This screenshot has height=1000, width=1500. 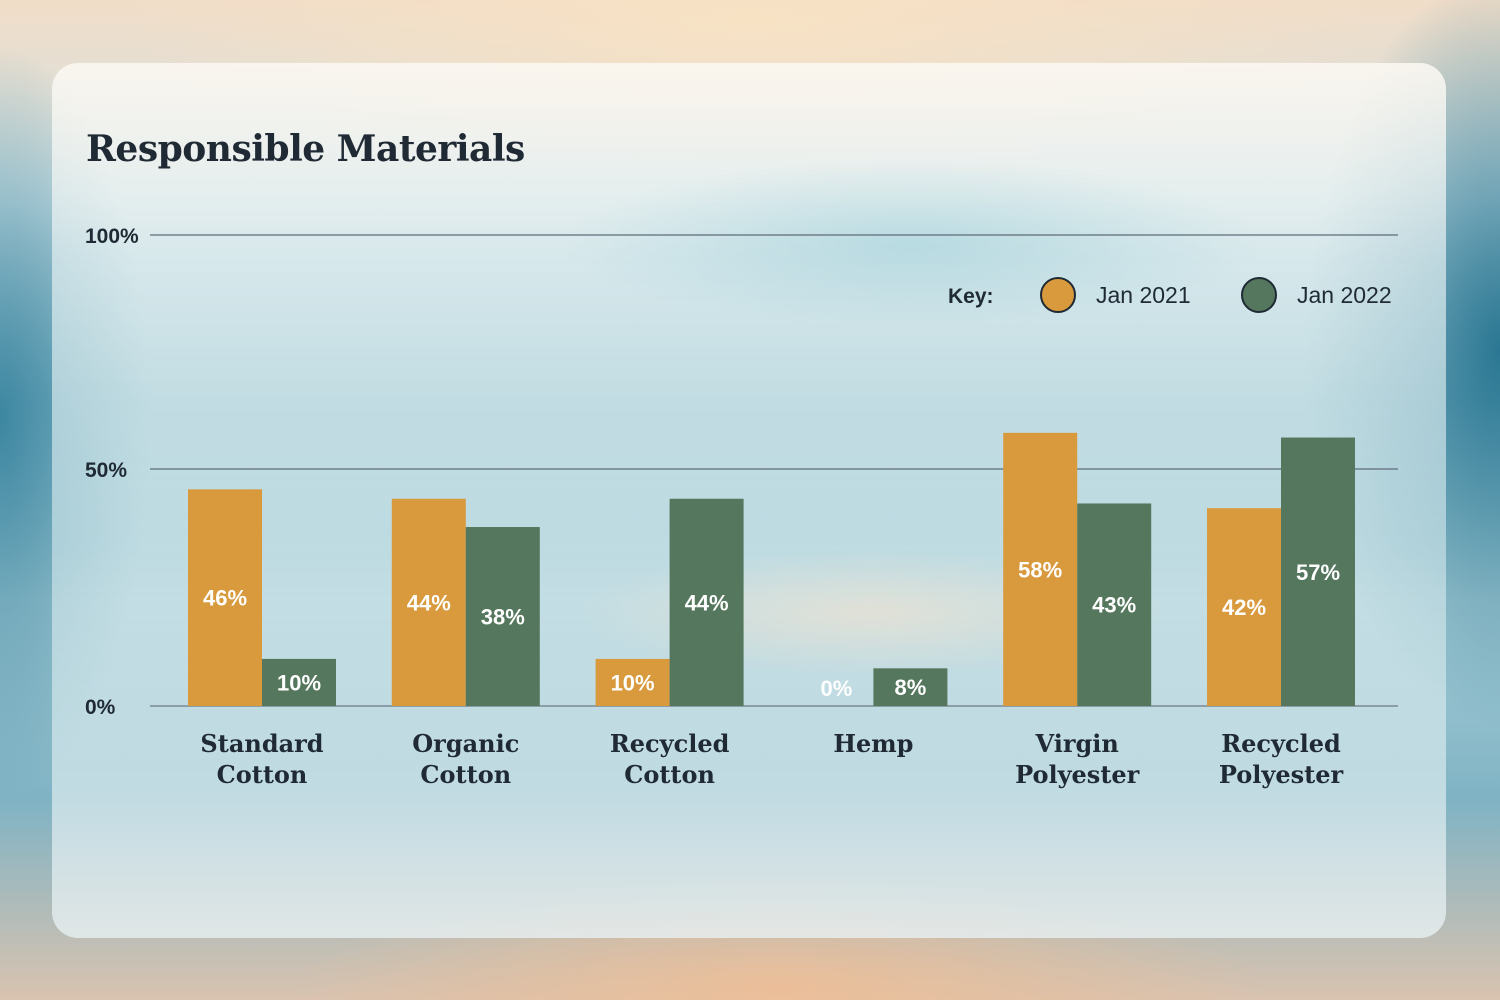 I want to click on y-tick-label-0: 0%, so click(x=100, y=707).